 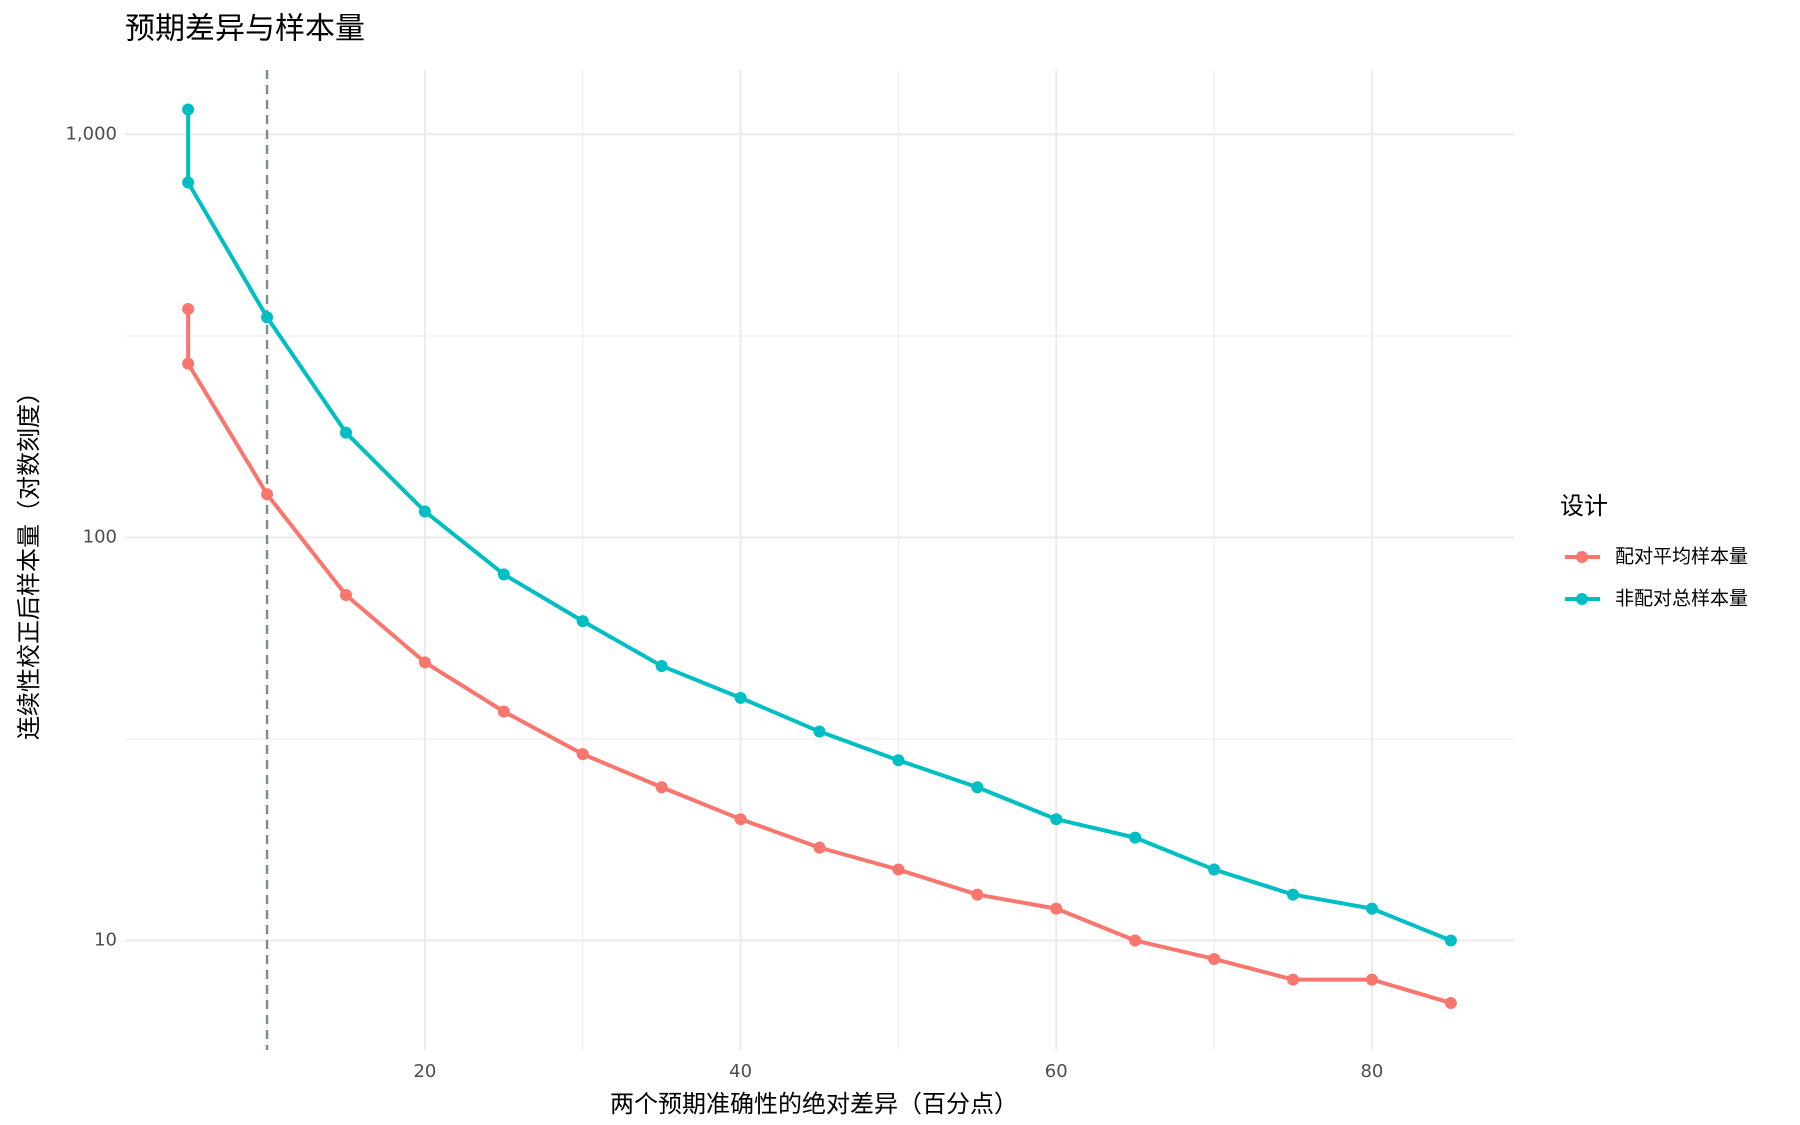 What do you see at coordinates (29, 560) in the screenshot?
I see `y-axis-title: 连续性校正后样本量（对数刻度）` at bounding box center [29, 560].